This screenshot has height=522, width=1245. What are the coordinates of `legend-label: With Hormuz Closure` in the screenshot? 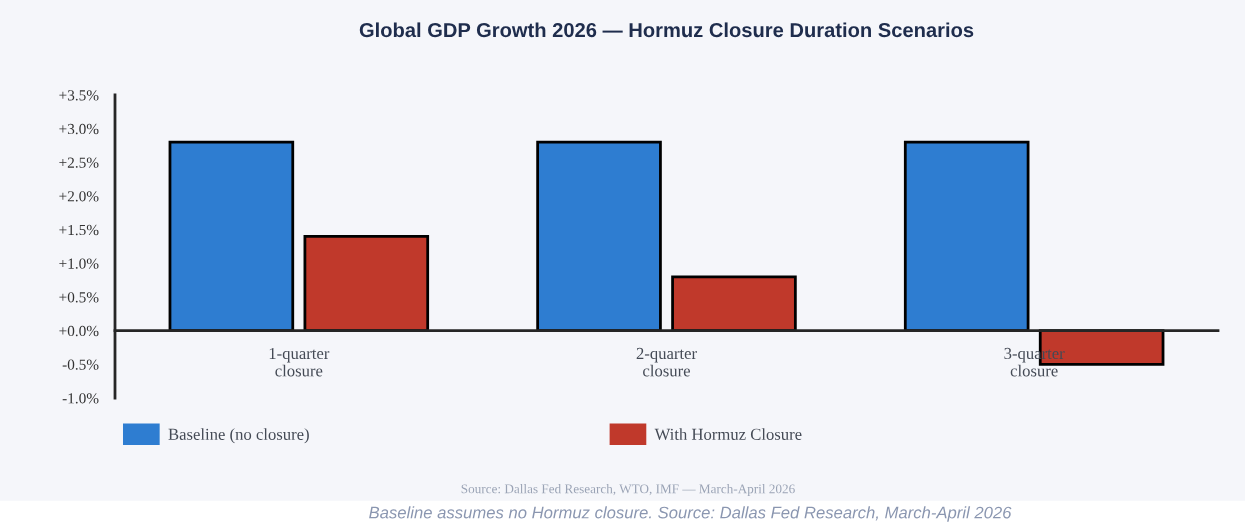 It's located at (728, 434).